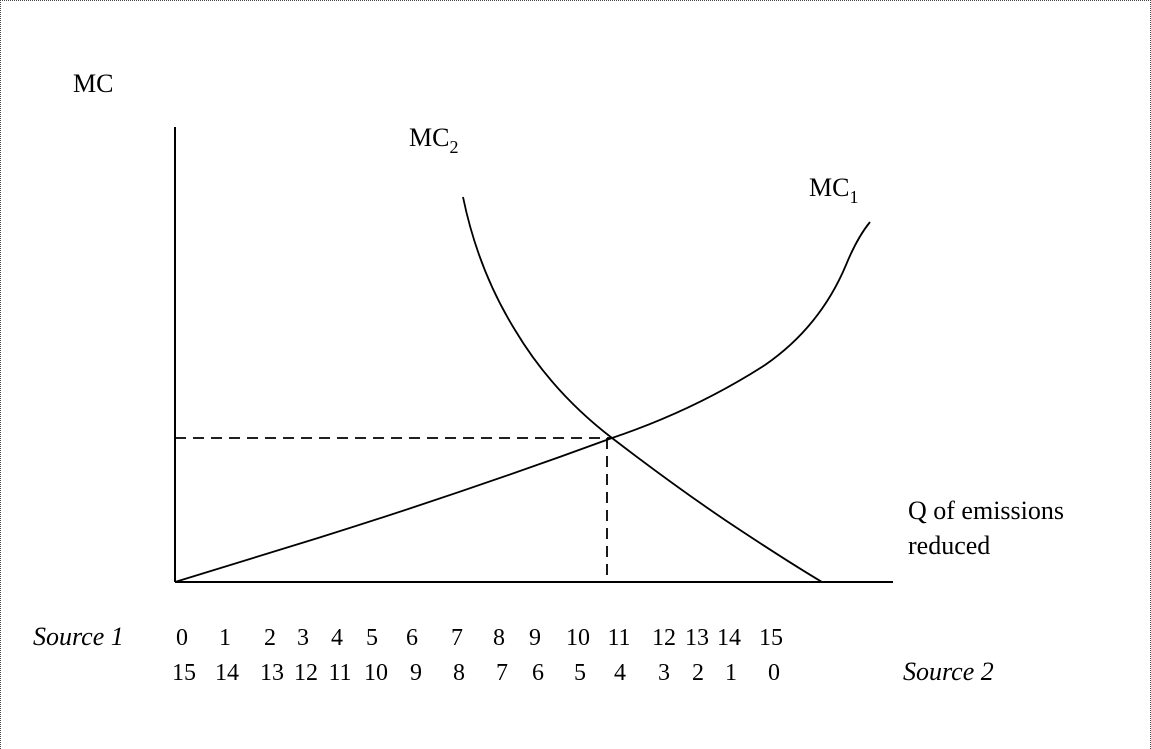 This screenshot has width=1151, height=749. Describe the element at coordinates (578, 638) in the screenshot. I see `source-1-tick-10: 10` at that location.